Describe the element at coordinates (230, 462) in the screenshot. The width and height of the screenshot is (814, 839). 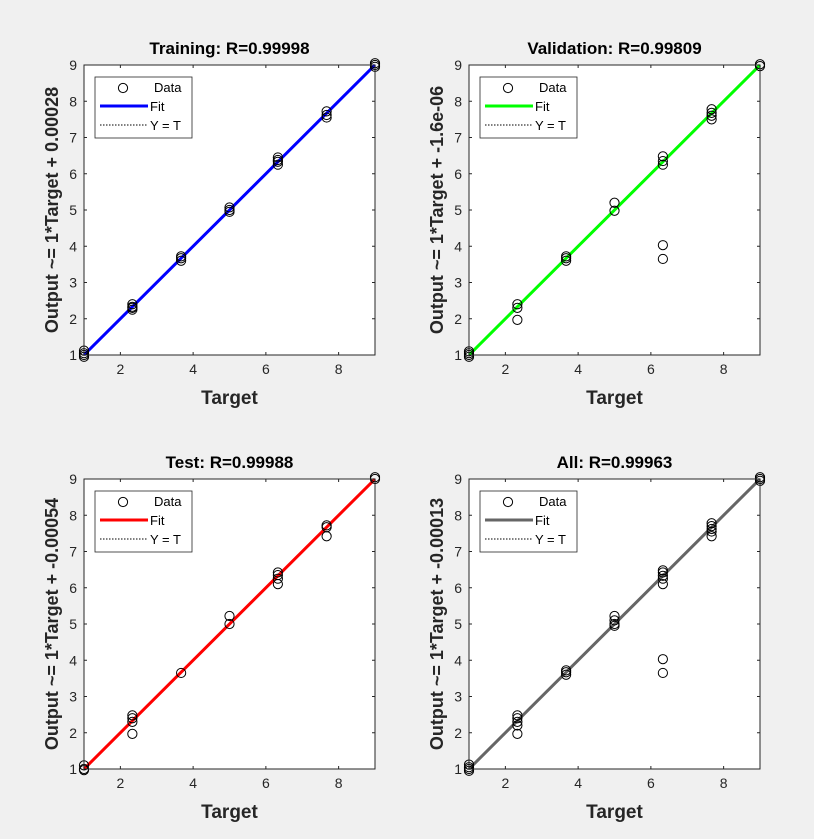
I see `chart-title: Test: R=0.99988` at that location.